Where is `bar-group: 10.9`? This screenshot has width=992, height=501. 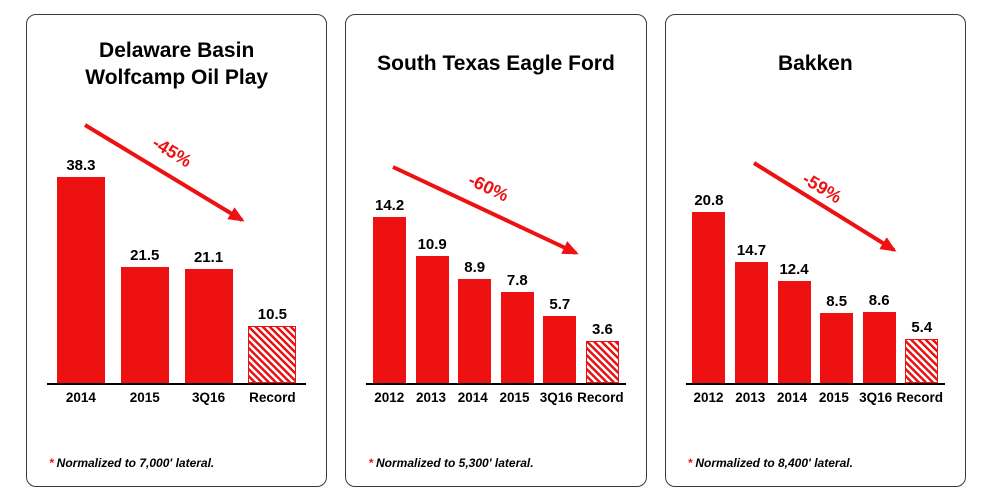 bar-group: 10.9 is located at coordinates (432, 309).